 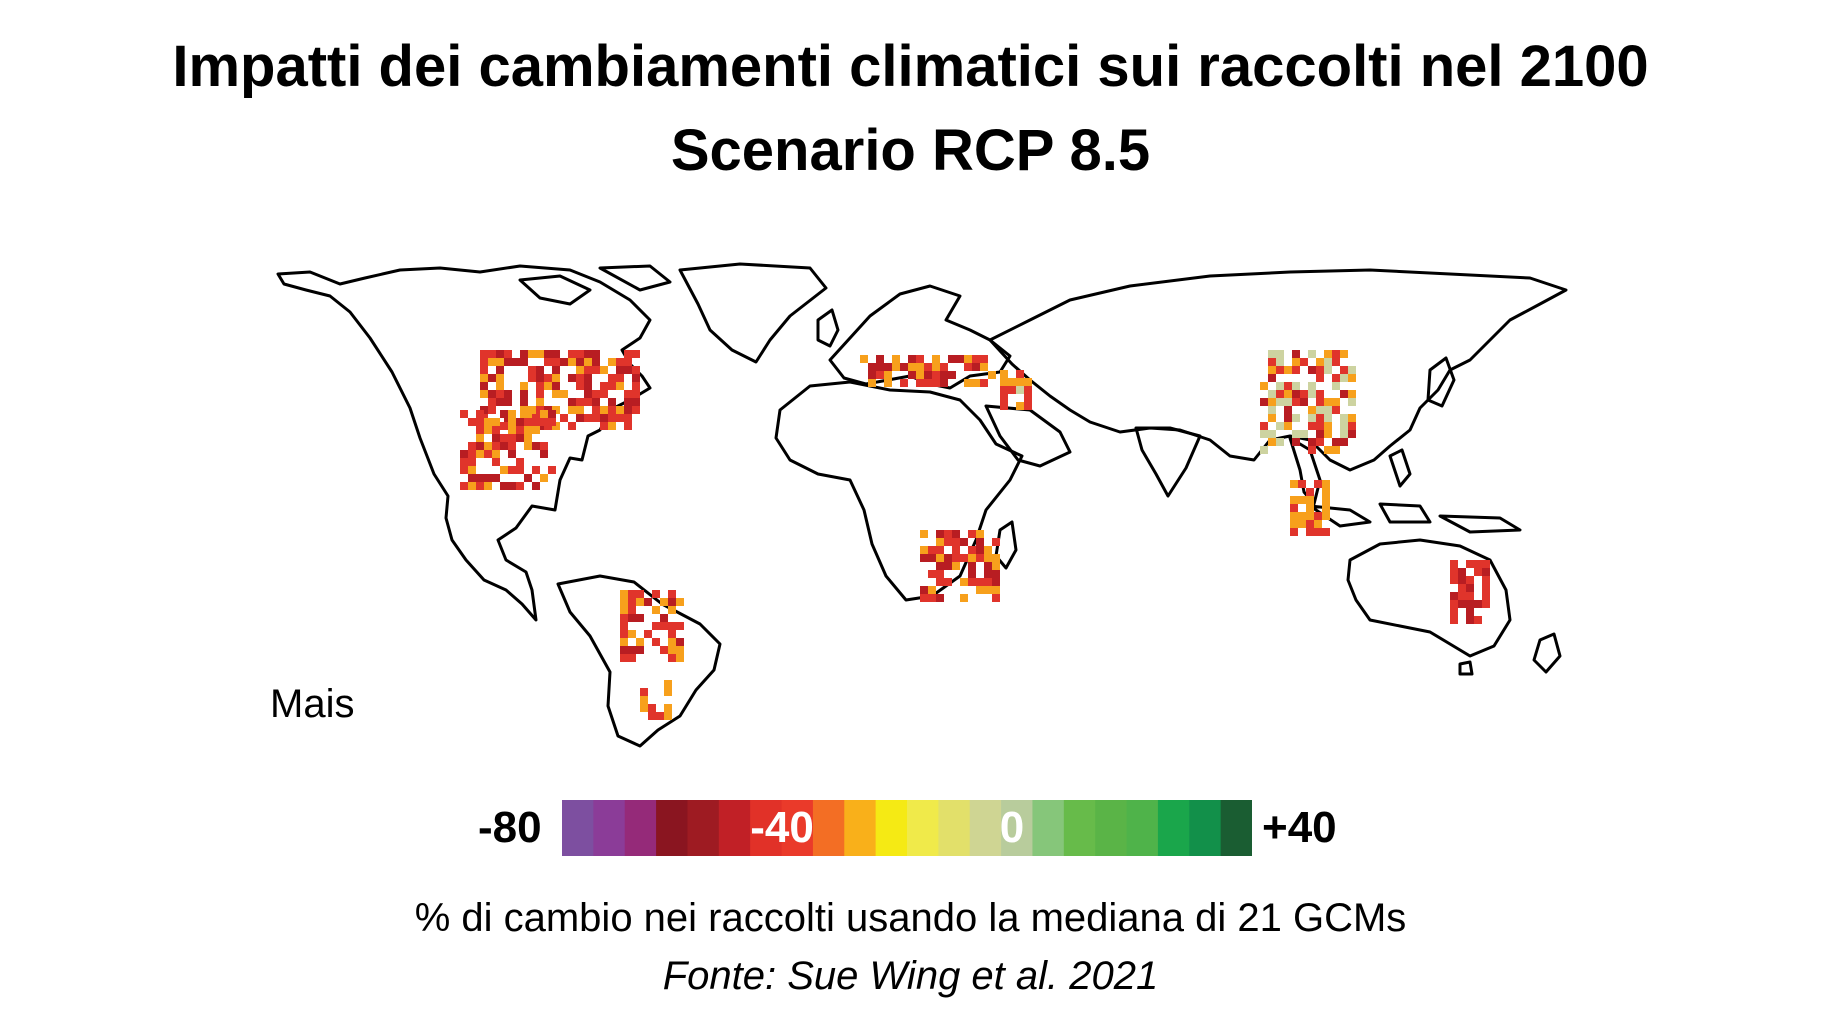 What do you see at coordinates (828, 328) in the screenshot?
I see `coast-uk` at bounding box center [828, 328].